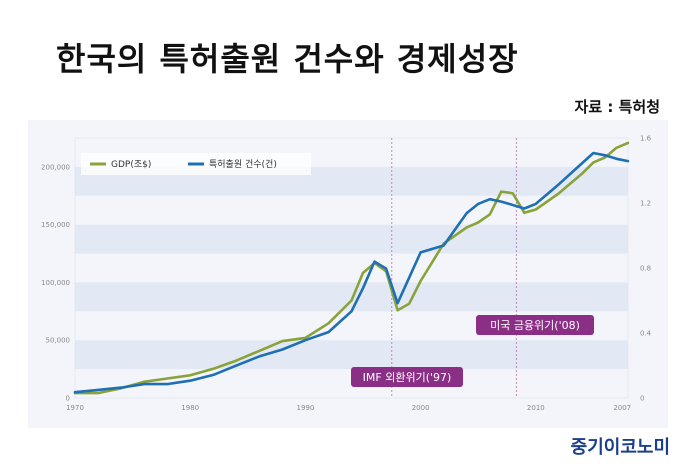 This screenshot has width=700, height=467. What do you see at coordinates (243, 164) in the screenshot?
I see `legend-entry: 특허출원 건수(건)` at bounding box center [243, 164].